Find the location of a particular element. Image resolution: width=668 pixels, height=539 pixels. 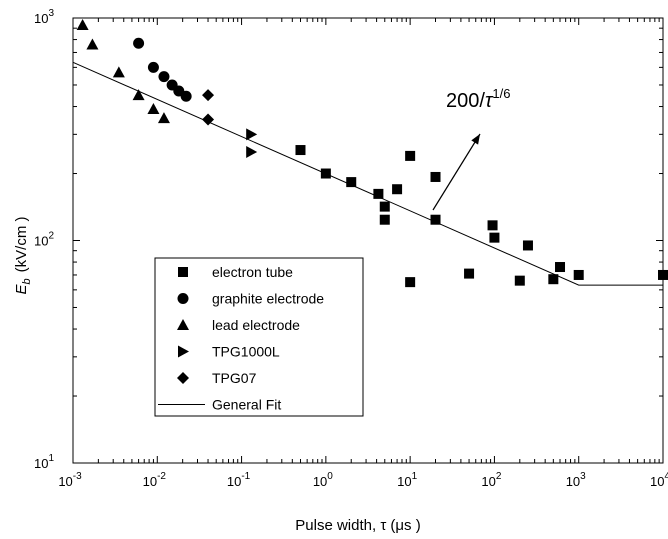

legend-label-lead-electrode: lead electrode is located at coordinates (256, 325).